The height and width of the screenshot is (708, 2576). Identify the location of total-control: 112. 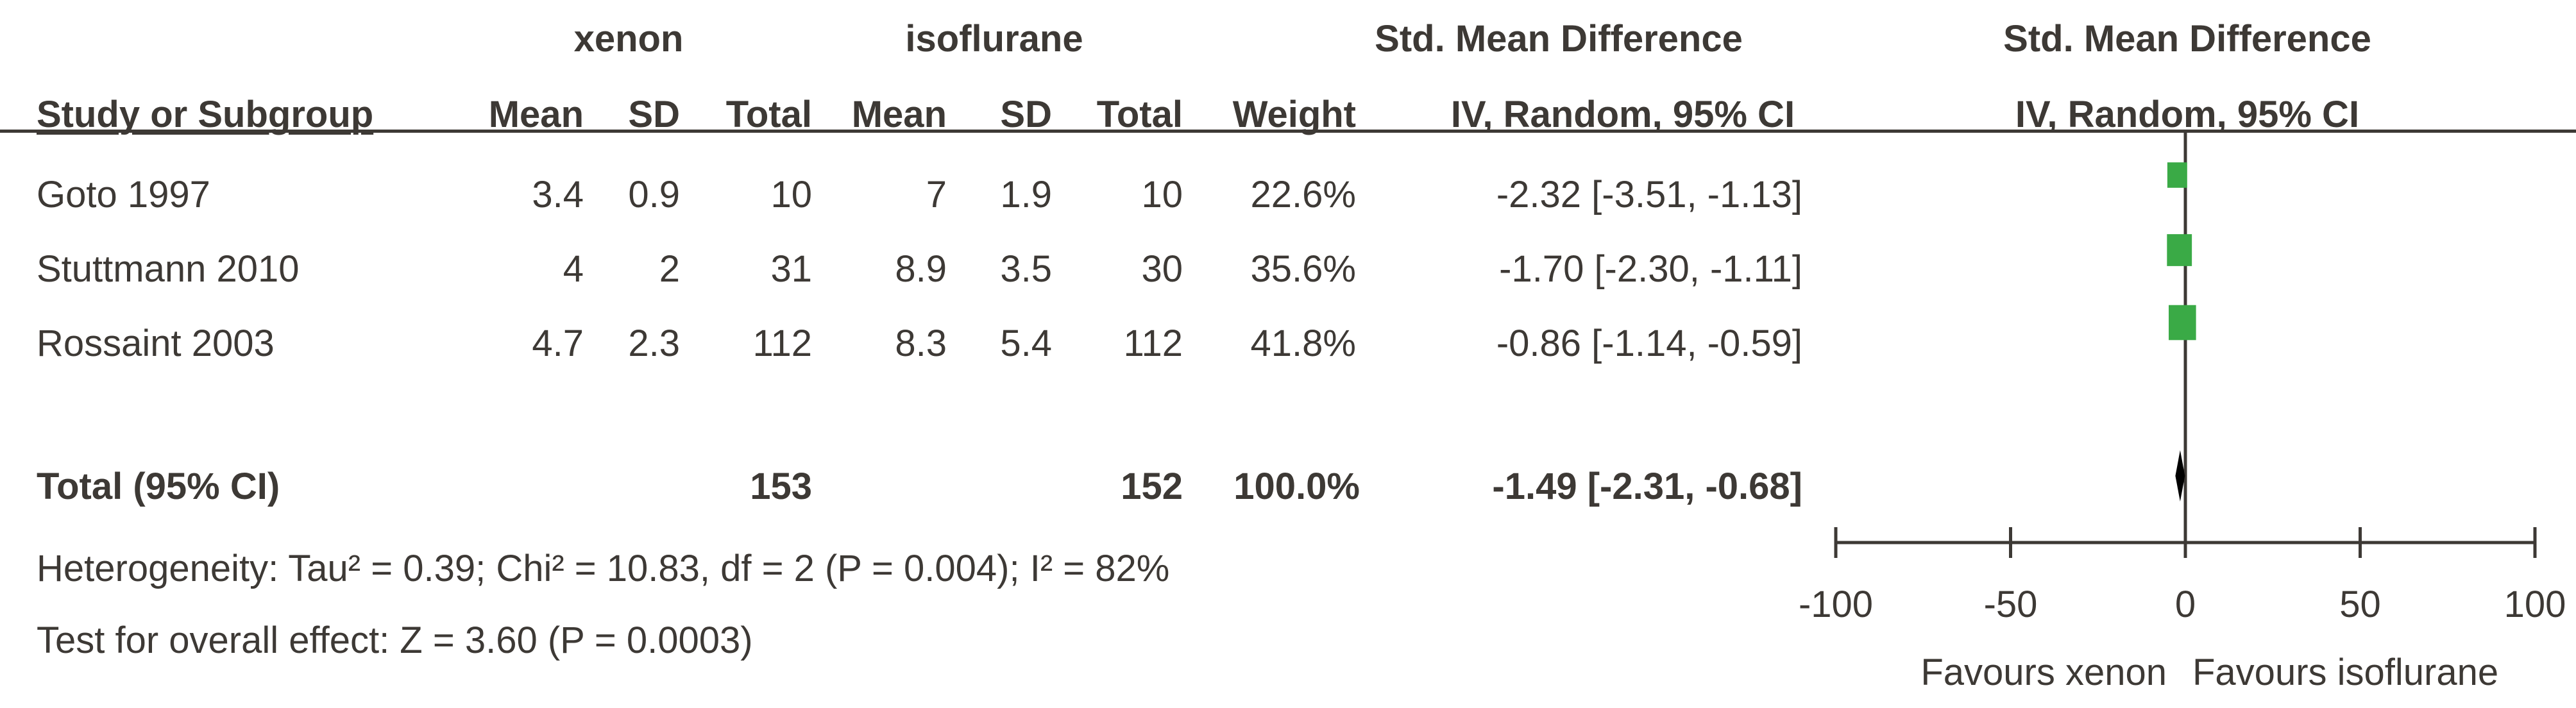
(1153, 343).